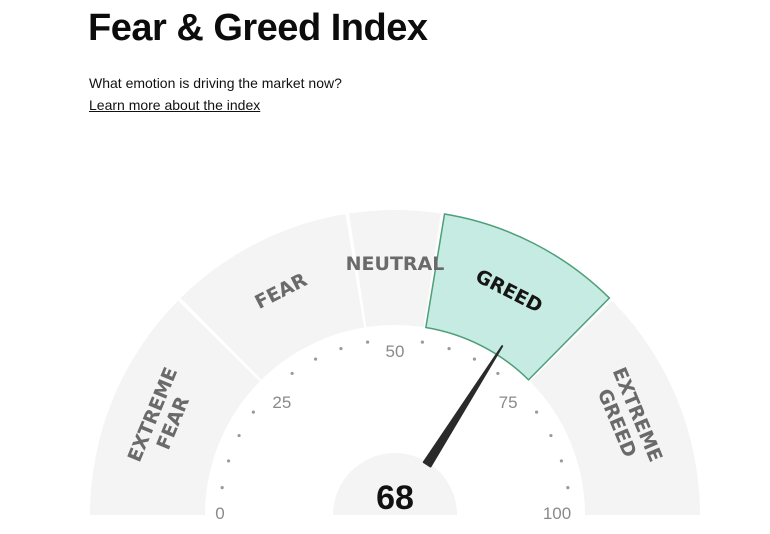 The image size is (770, 534). I want to click on segment-extreme-greed, so click(615, 407).